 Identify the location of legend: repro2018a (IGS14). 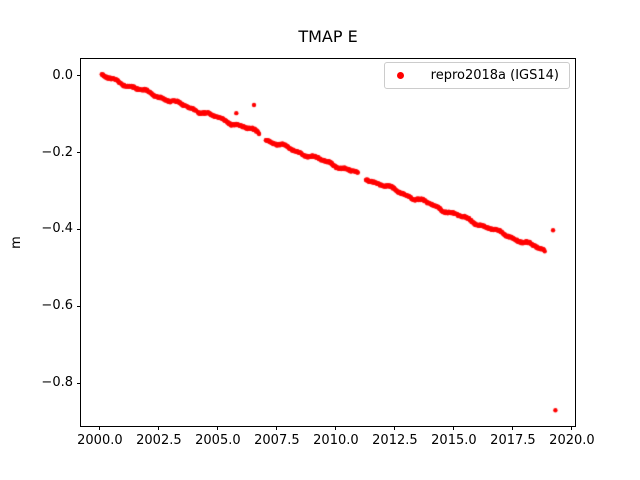
(476, 75).